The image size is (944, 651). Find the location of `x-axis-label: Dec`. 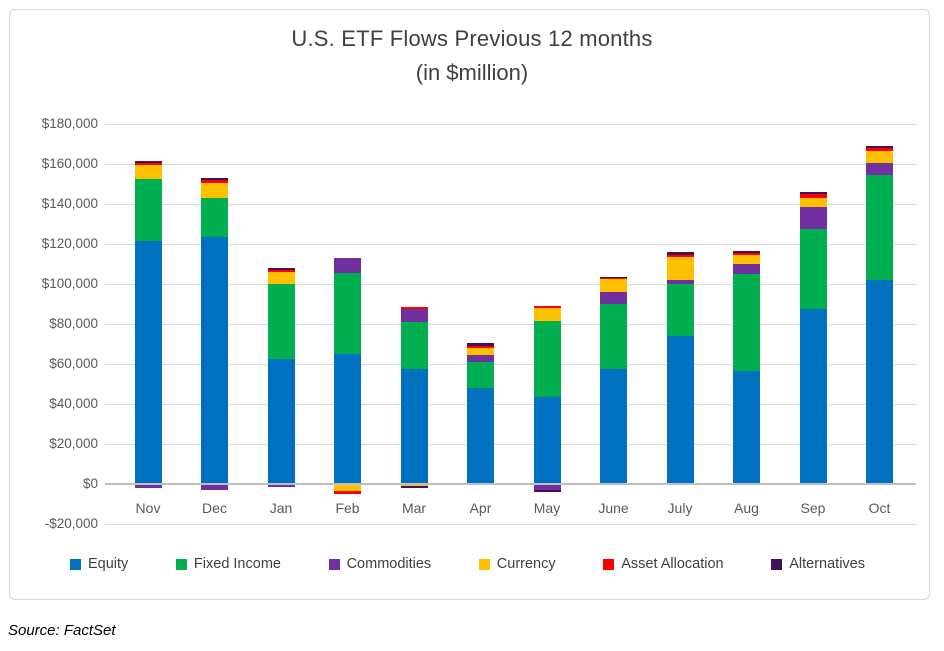

x-axis-label: Dec is located at coordinates (214, 508).